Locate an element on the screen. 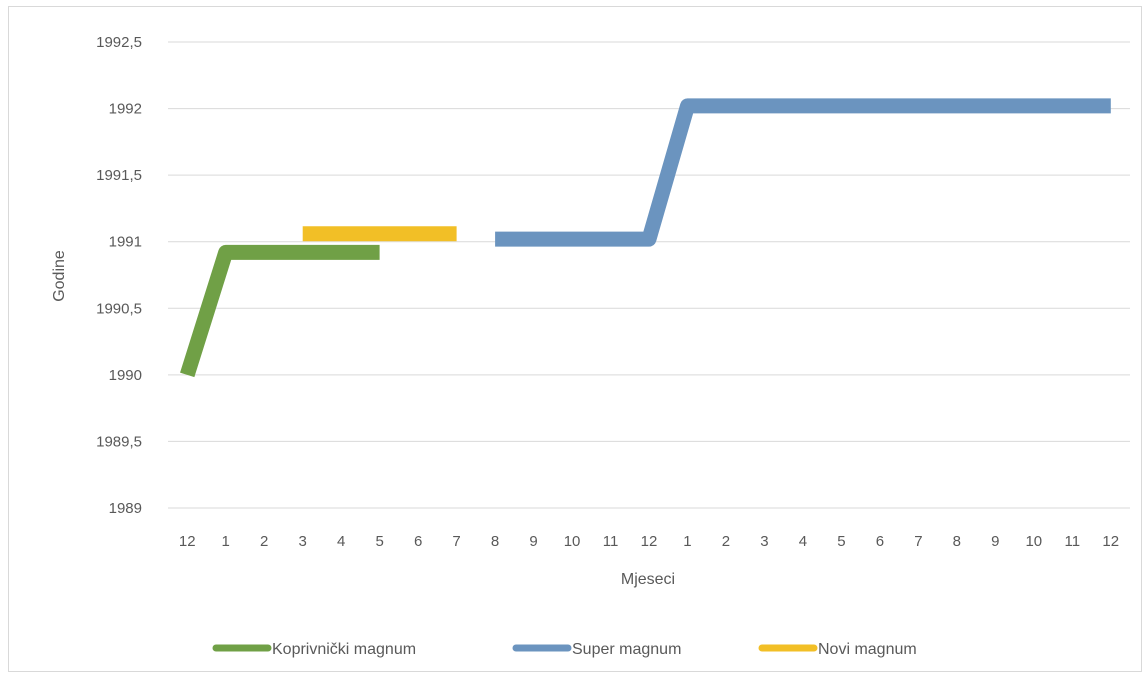 This screenshot has height=678, width=1148. y-tick-label: 1990 is located at coordinates (125, 375).